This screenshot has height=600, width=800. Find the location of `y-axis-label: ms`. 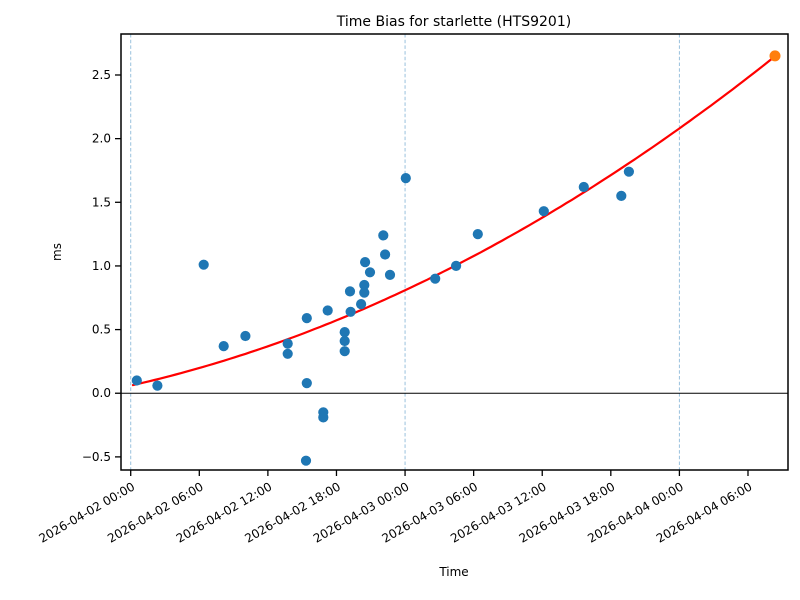

y-axis-label: ms is located at coordinates (57, 252).